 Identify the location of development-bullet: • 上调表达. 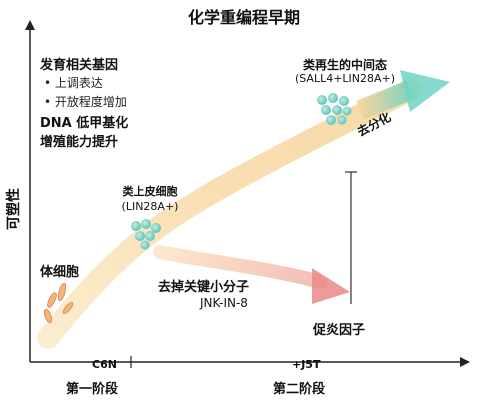
(73, 83).